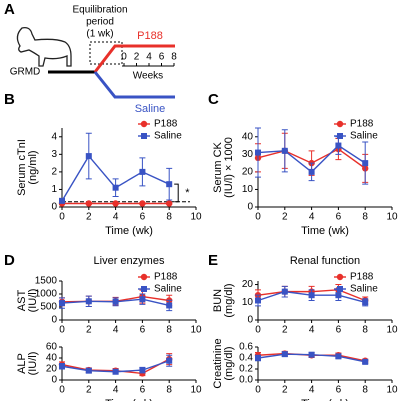 The width and height of the screenshot is (406, 401). What do you see at coordinates (246, 380) in the screenshot?
I see `y-tick-label: 0.0` at bounding box center [246, 380].